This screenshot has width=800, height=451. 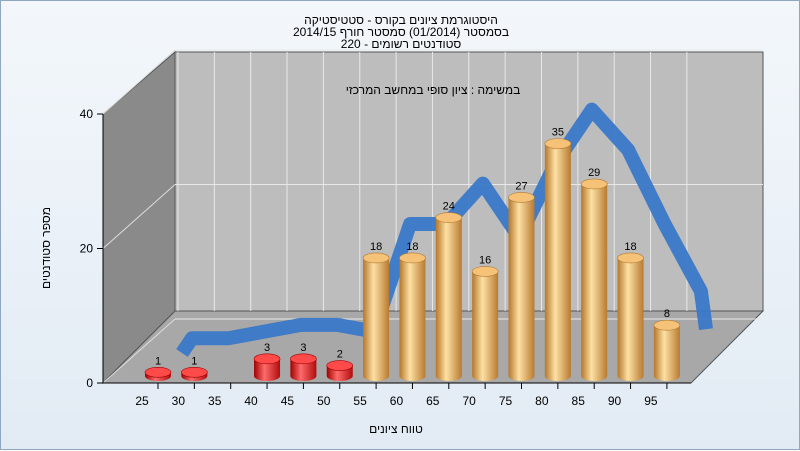 I want to click on chart-title-line-3: סטודנטים רשומים - 220, so click(x=401, y=44).